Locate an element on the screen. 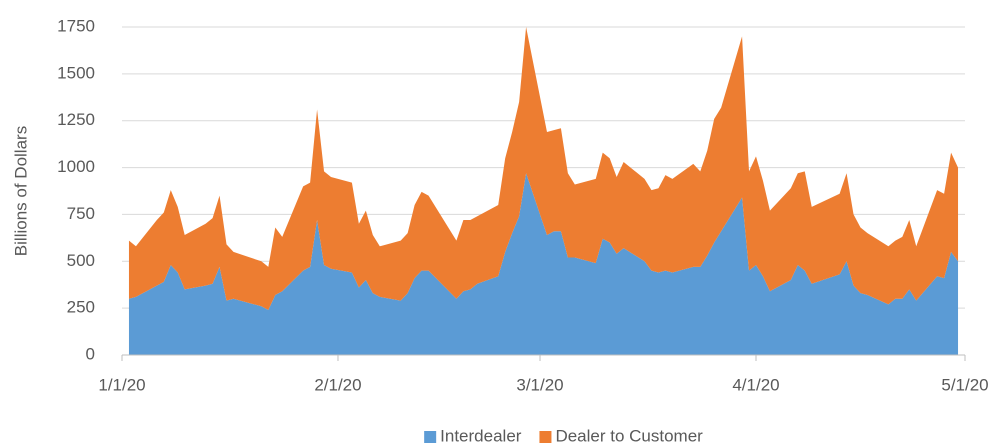 The width and height of the screenshot is (1001, 447). legend: Interdealer Dealer to Customer is located at coordinates (563, 435).